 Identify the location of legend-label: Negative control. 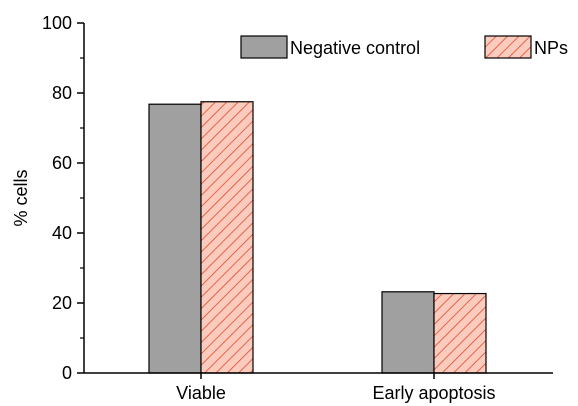
(355, 48).